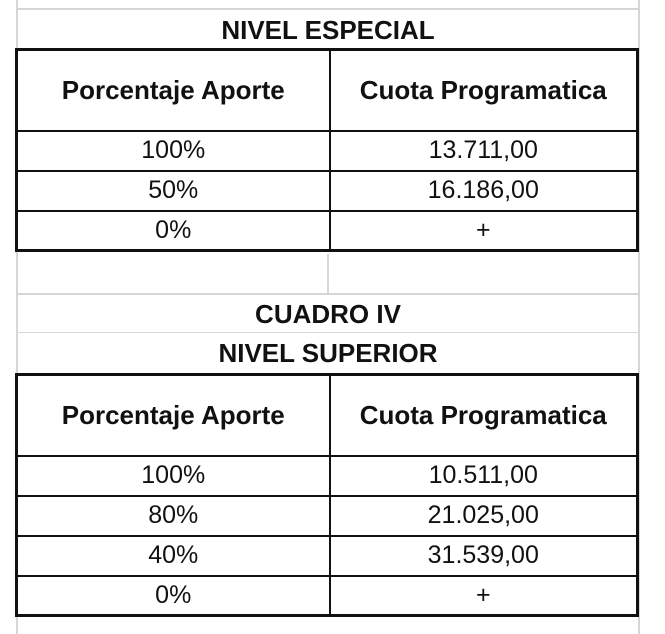 This screenshot has height=634, width=665. Describe the element at coordinates (483, 190) in the screenshot. I see `cuota-cell: 16.186,00` at that location.